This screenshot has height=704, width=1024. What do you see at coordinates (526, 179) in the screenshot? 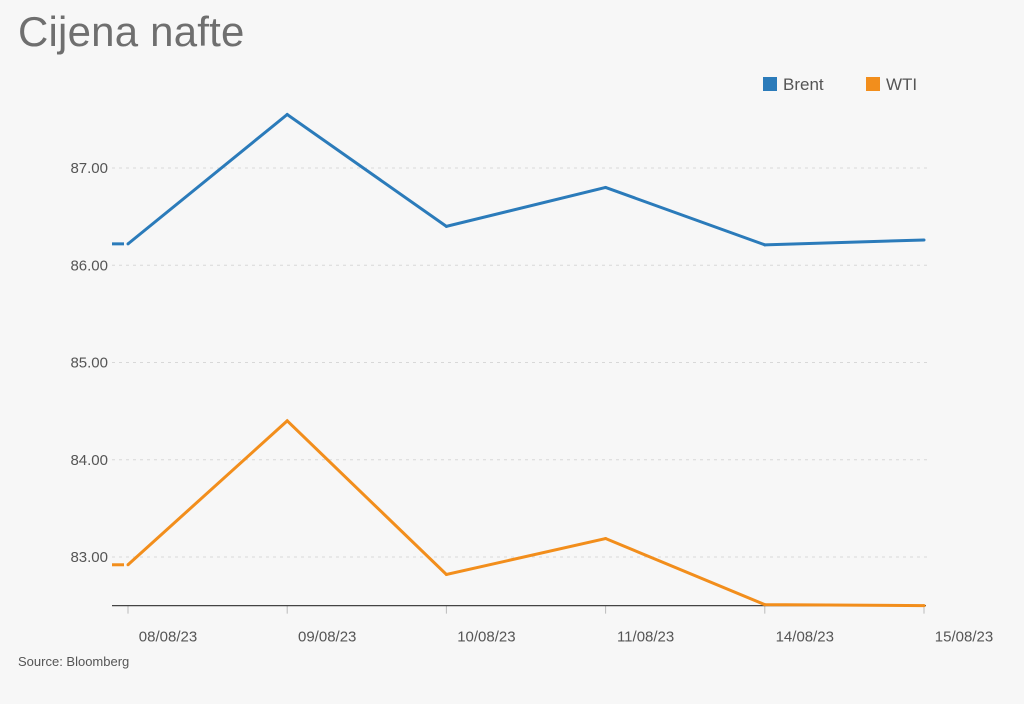
I see `series-line-brent` at bounding box center [526, 179].